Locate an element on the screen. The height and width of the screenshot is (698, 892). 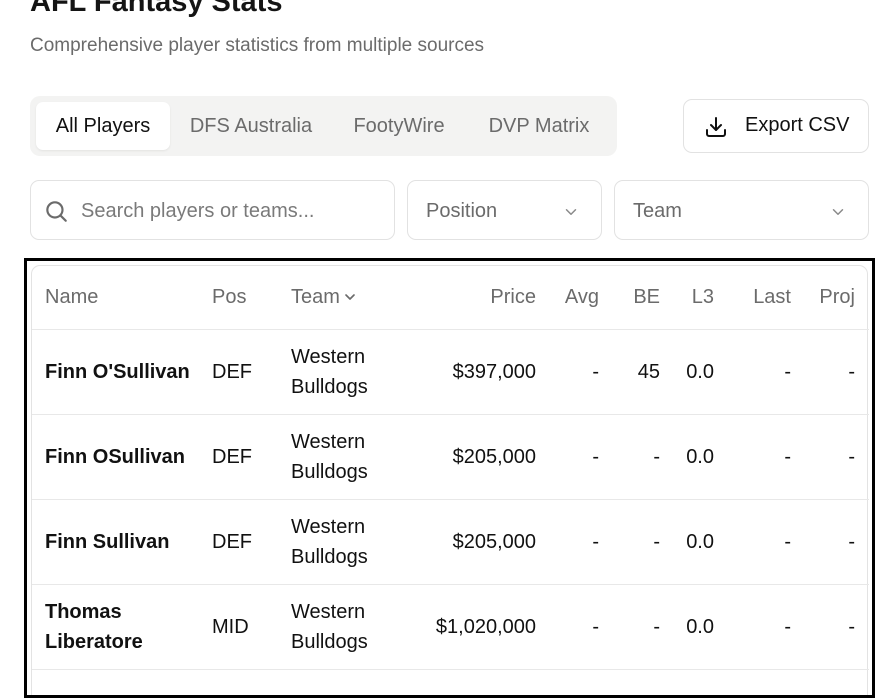
export-csv-label: Export CSV is located at coordinates (797, 125).